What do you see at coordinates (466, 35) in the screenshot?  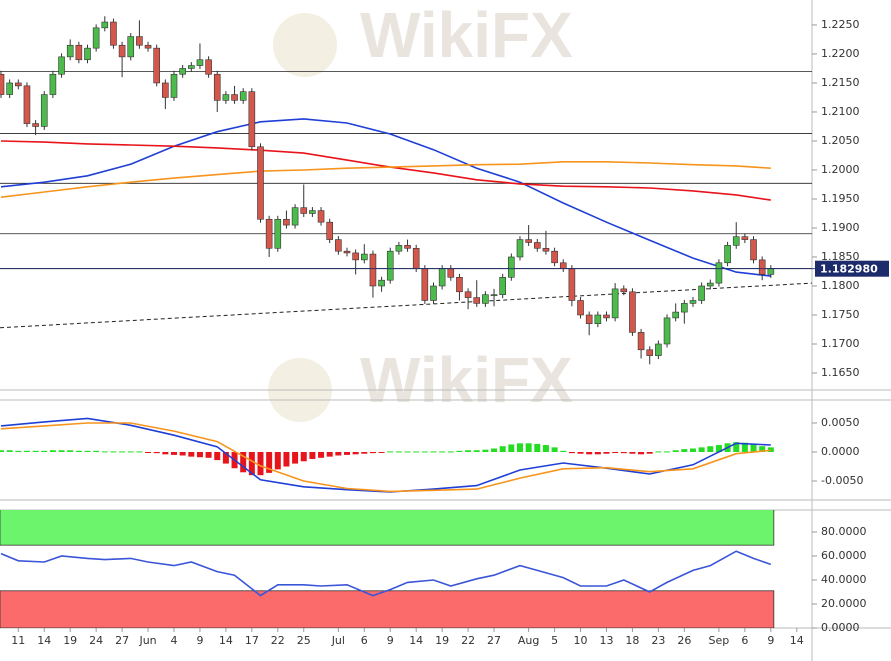 I see `watermark: WikiFX` at bounding box center [466, 35].